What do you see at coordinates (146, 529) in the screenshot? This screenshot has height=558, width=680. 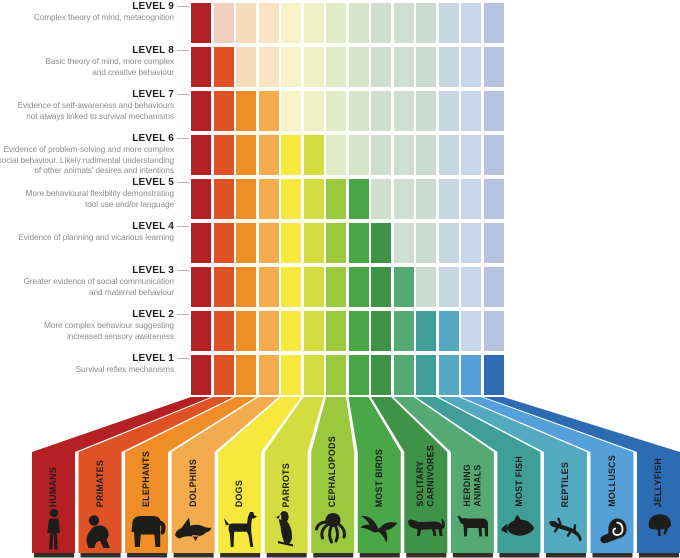 I see `elephant-icon` at bounding box center [146, 529].